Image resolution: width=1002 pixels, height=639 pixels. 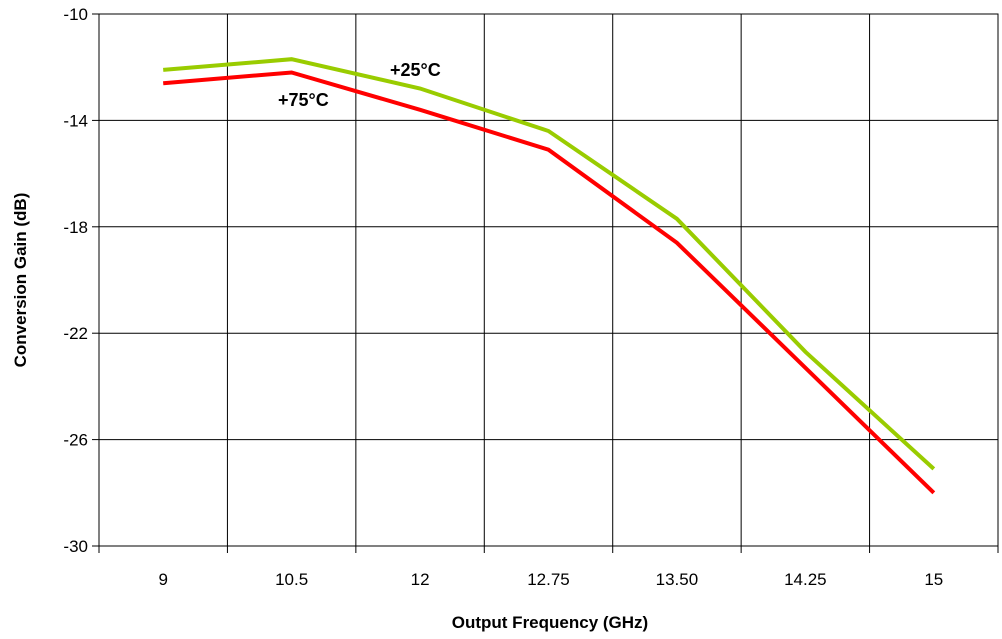 I want to click on x-tick-label: 13.50, so click(x=677, y=579).